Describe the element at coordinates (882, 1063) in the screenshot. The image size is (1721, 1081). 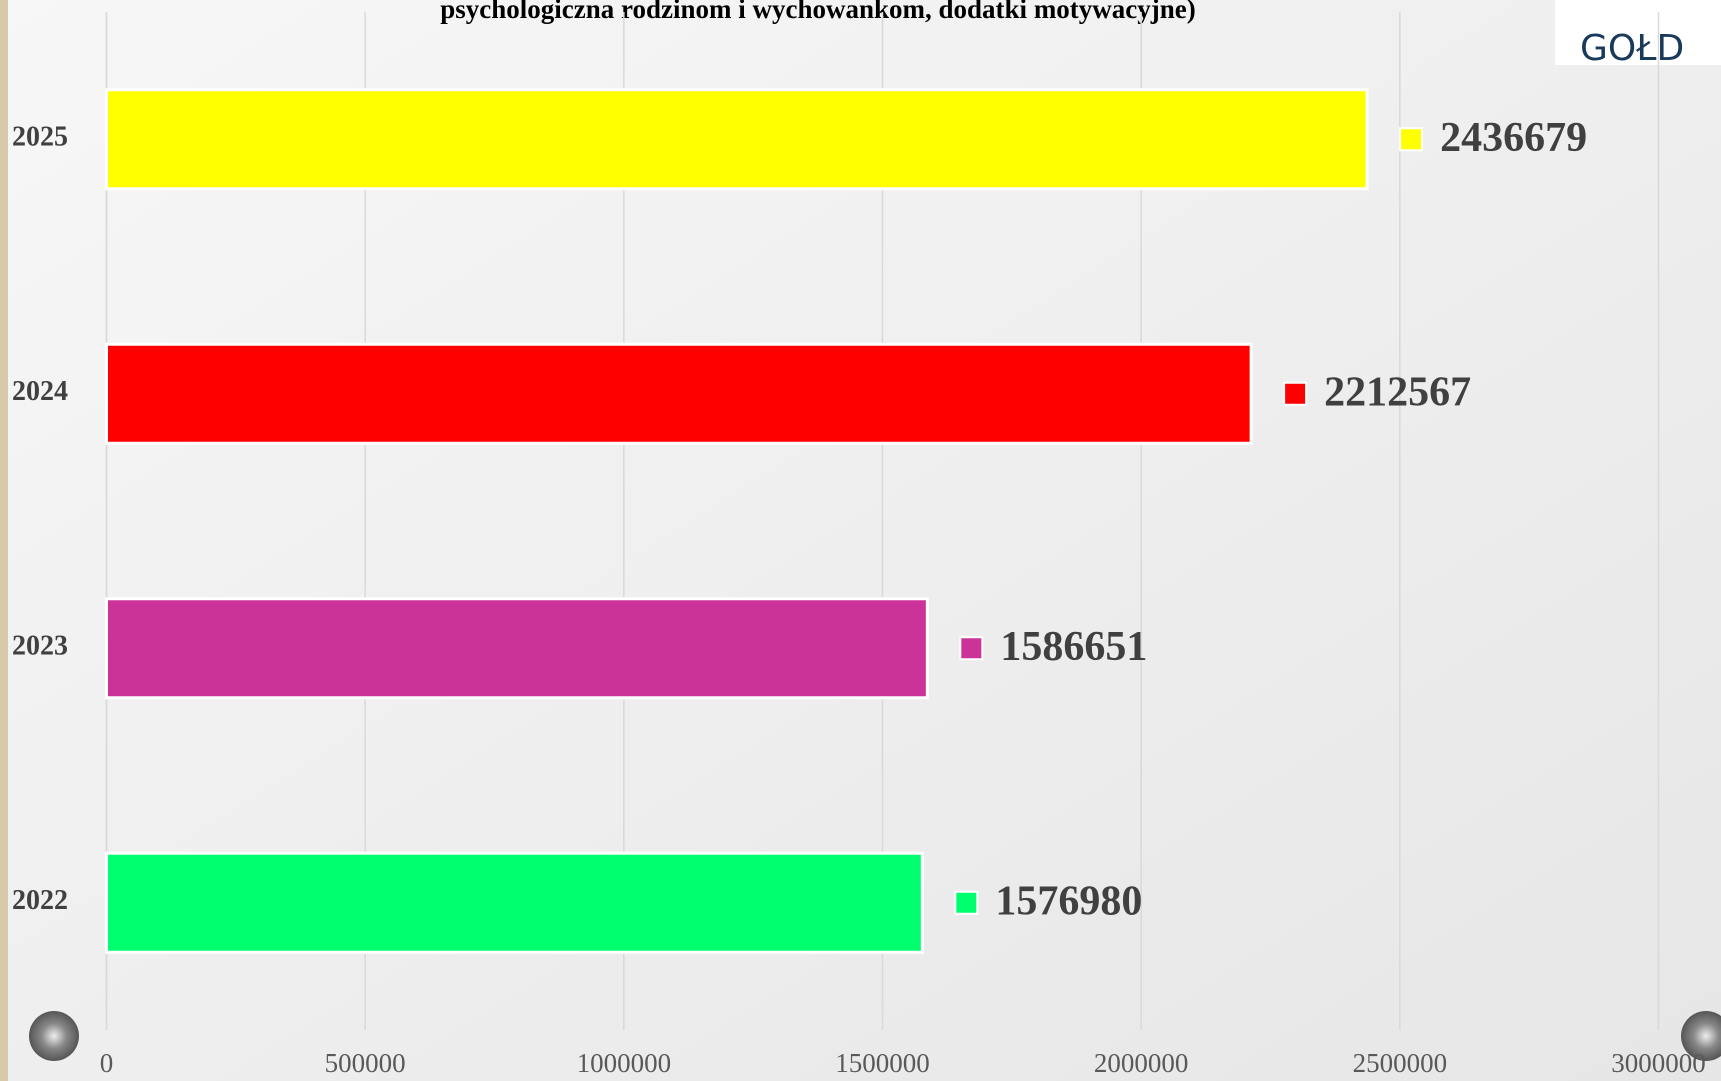
I see `x-tick-label: 1500000` at that location.